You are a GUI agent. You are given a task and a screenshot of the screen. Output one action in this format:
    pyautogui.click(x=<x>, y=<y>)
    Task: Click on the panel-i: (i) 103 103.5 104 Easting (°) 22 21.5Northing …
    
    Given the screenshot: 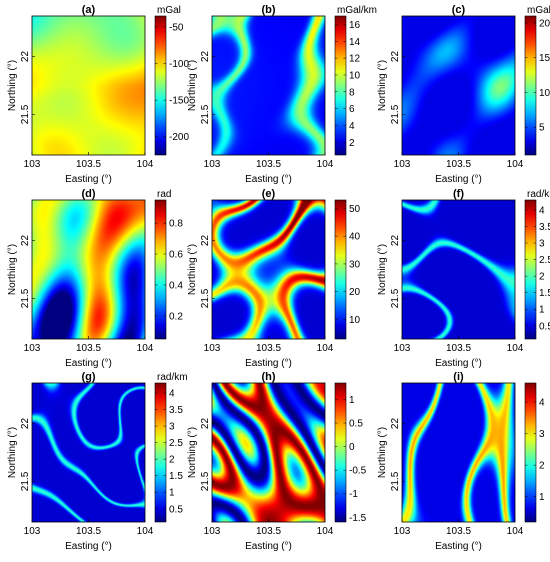 What is the action you would take?
    pyautogui.click(x=461, y=461)
    